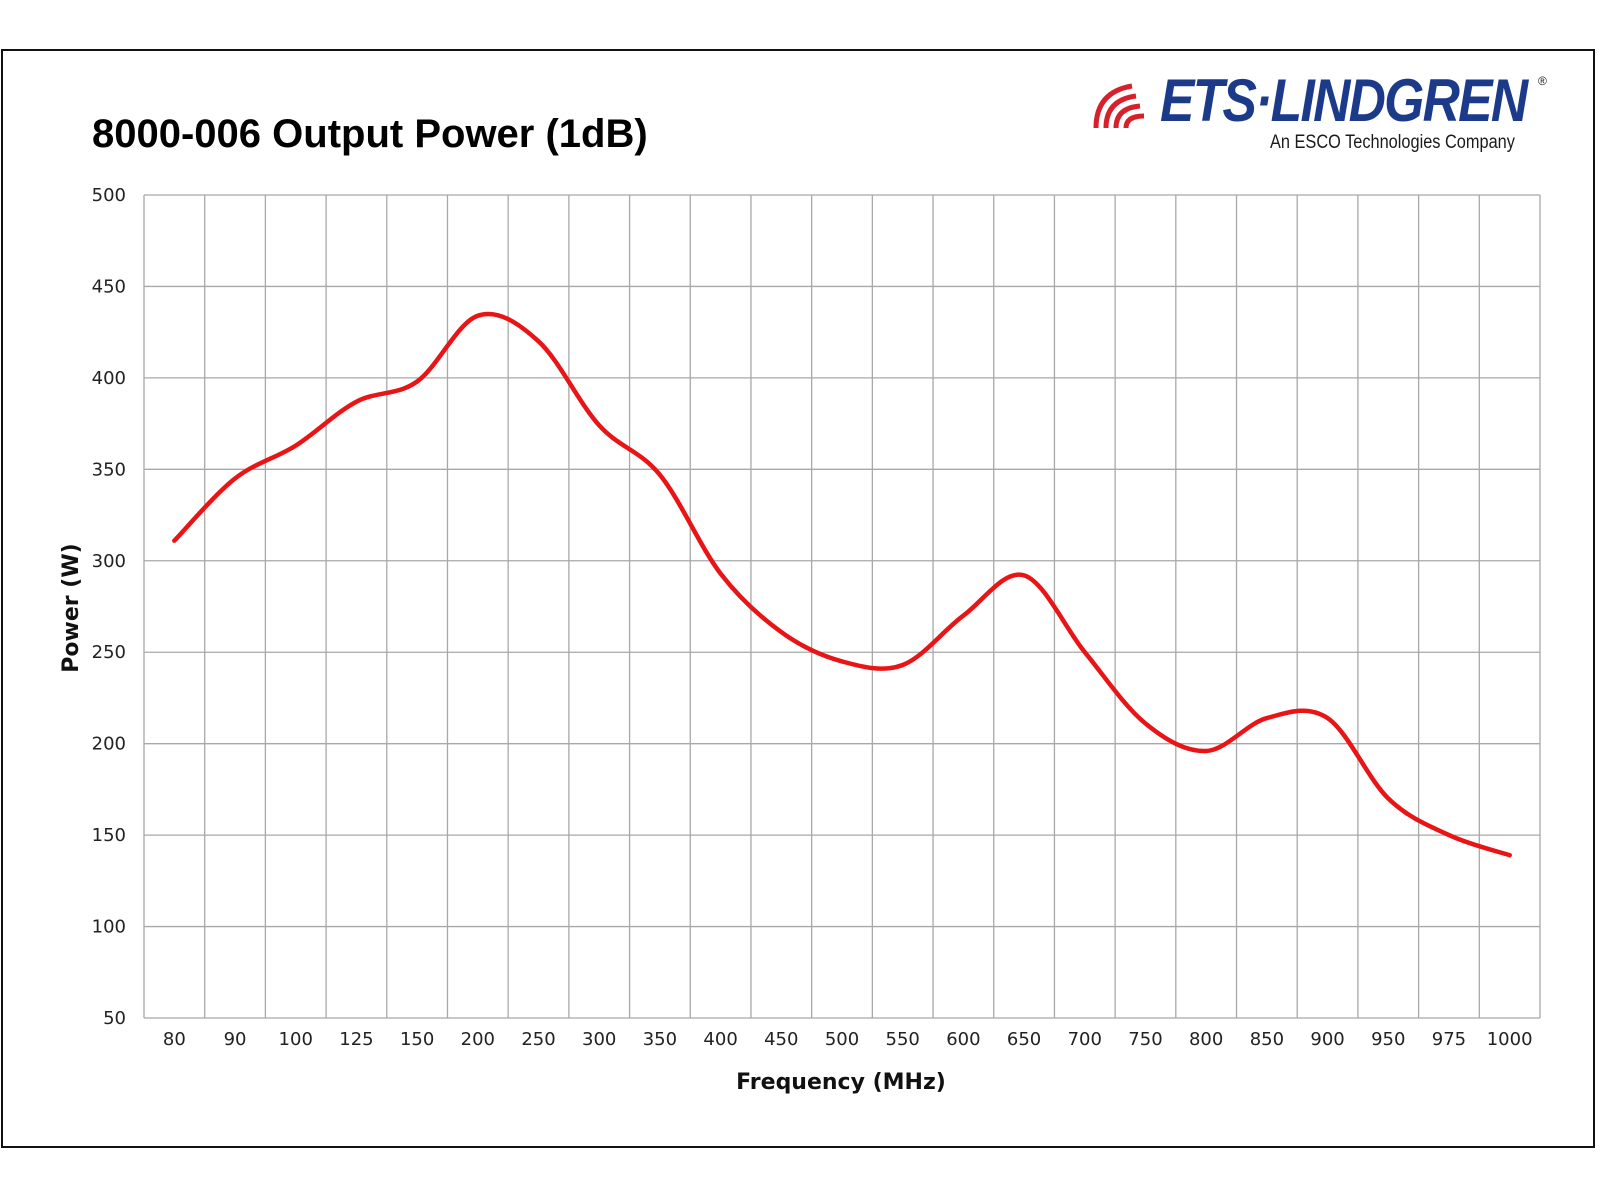 Image resolution: width=1600 pixels, height=1200 pixels. I want to click on x-tick-label: 750, so click(1145, 1039).